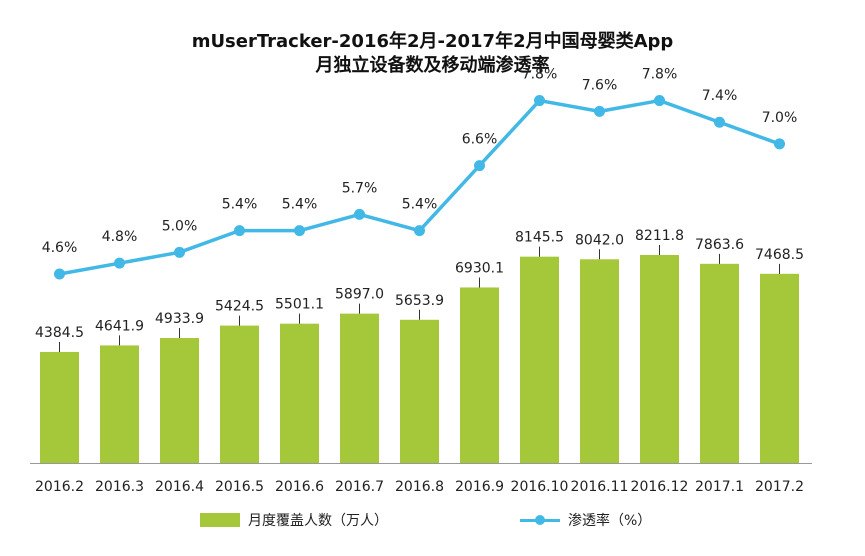 This screenshot has width=865, height=556. I want to click on x-tick-label: 2016.11, so click(600, 487).